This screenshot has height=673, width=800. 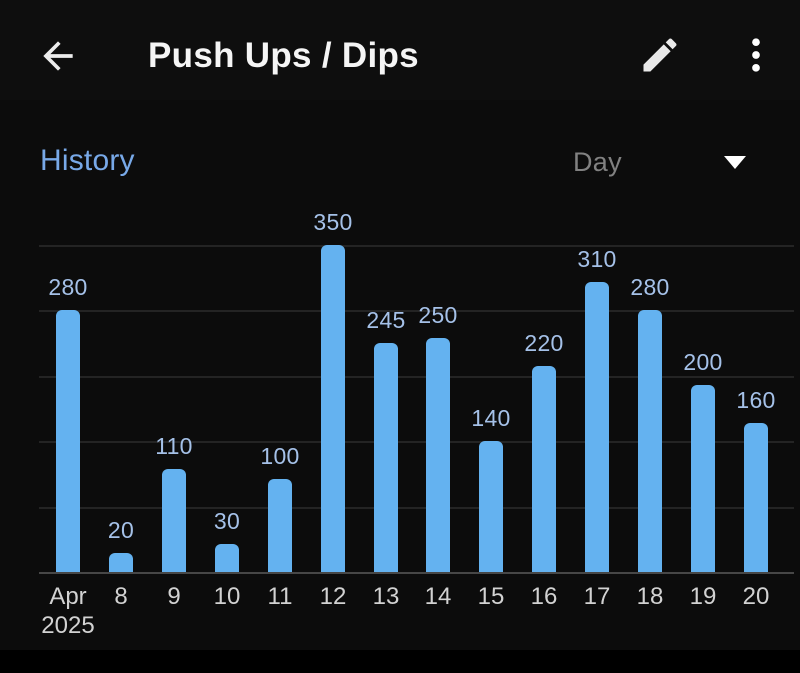 I want to click on x-axis-line, so click(x=416, y=573).